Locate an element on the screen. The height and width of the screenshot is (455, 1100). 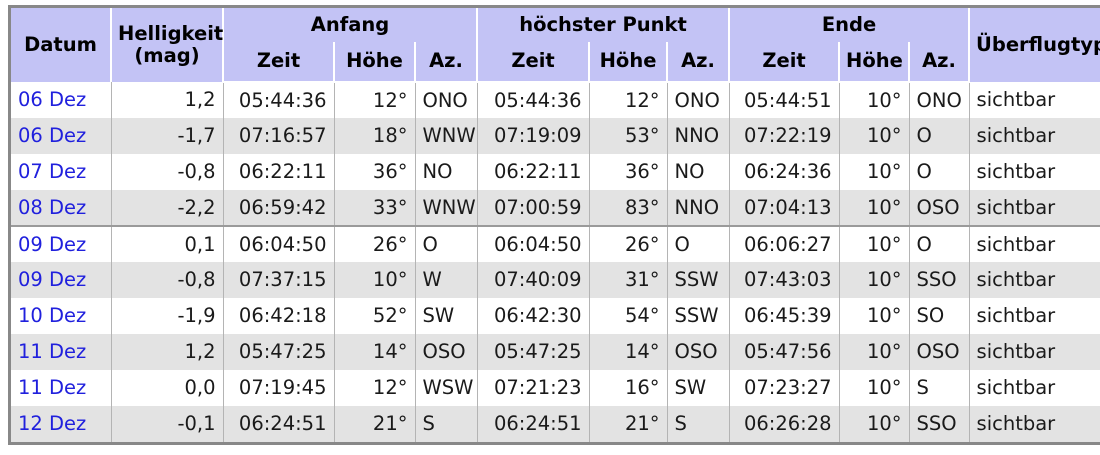
column-header-start-azimuth: Az. is located at coordinates (447, 62).